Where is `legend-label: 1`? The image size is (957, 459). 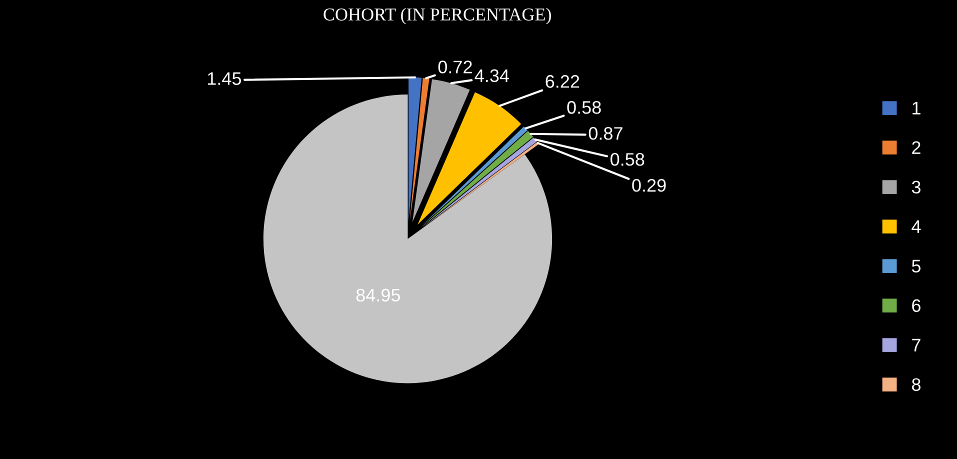
legend-label: 1 is located at coordinates (916, 108).